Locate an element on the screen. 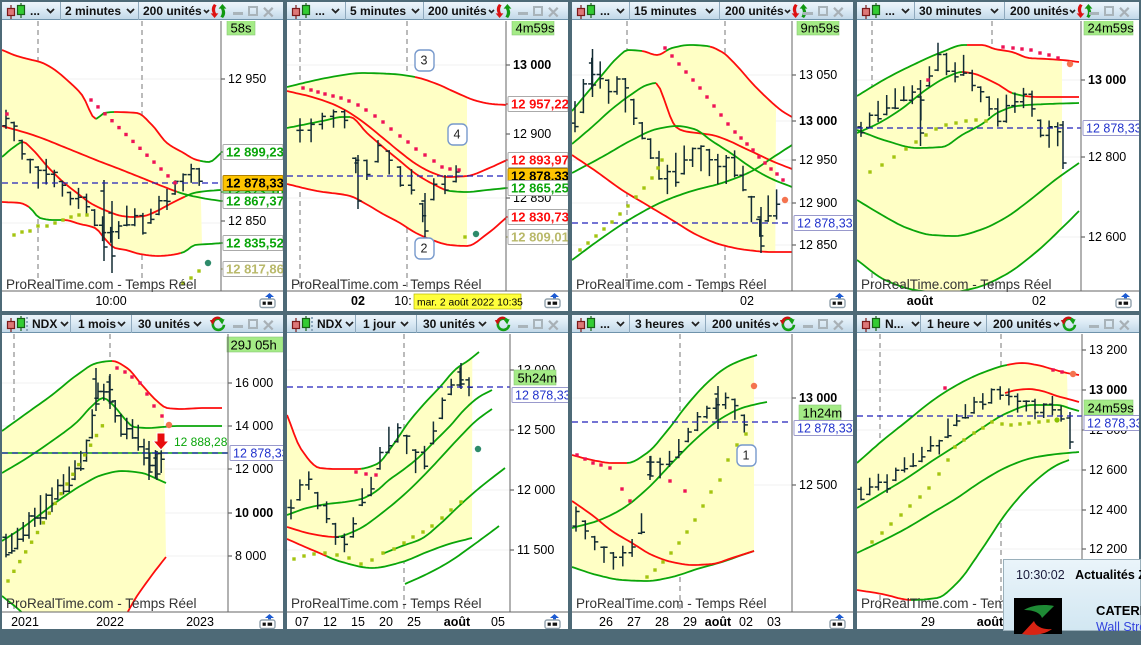  svg-text: 15 is located at coordinates (358, 622).